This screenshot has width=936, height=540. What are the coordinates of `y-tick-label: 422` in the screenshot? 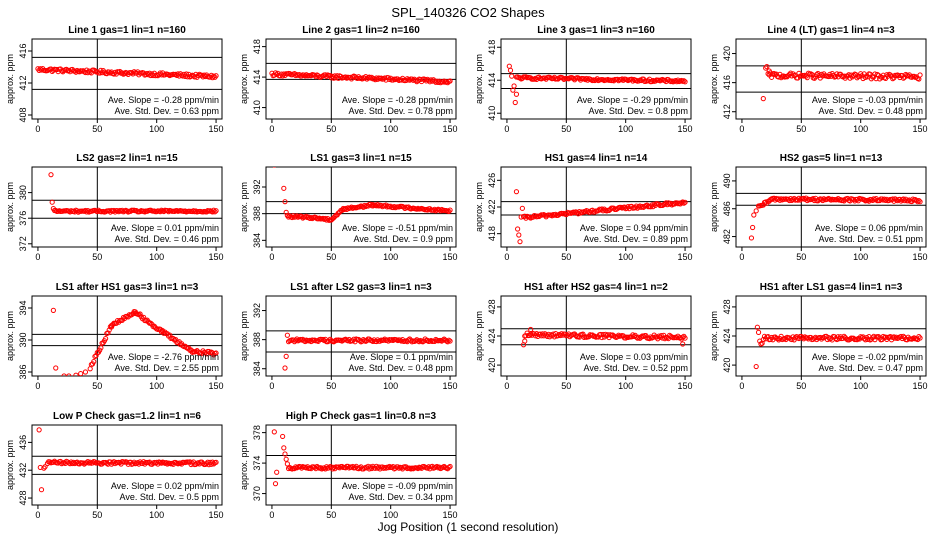 It's located at (492, 206).